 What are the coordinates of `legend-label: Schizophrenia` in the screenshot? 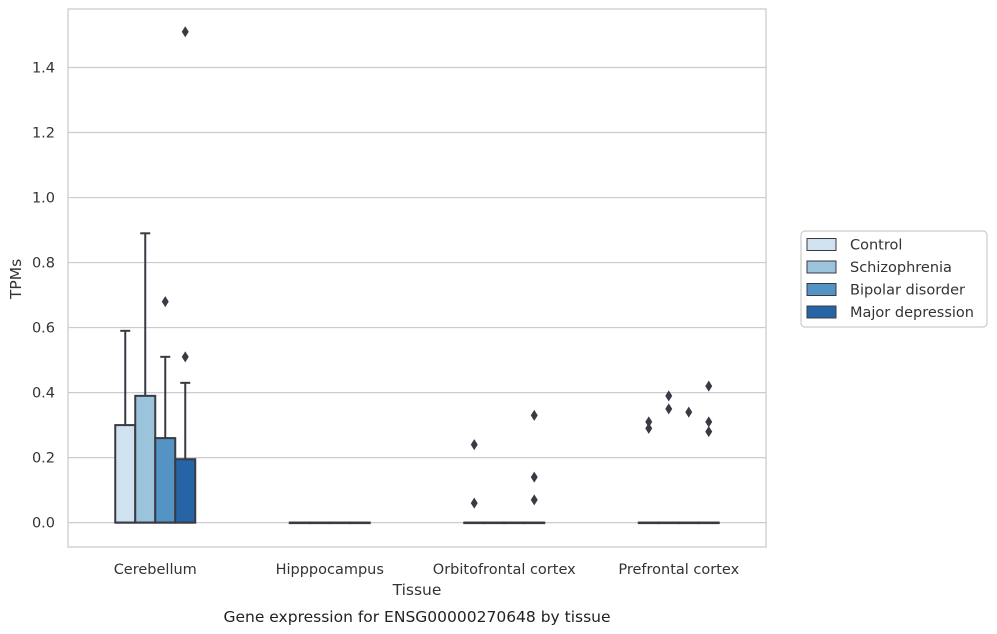 It's located at (901, 268).